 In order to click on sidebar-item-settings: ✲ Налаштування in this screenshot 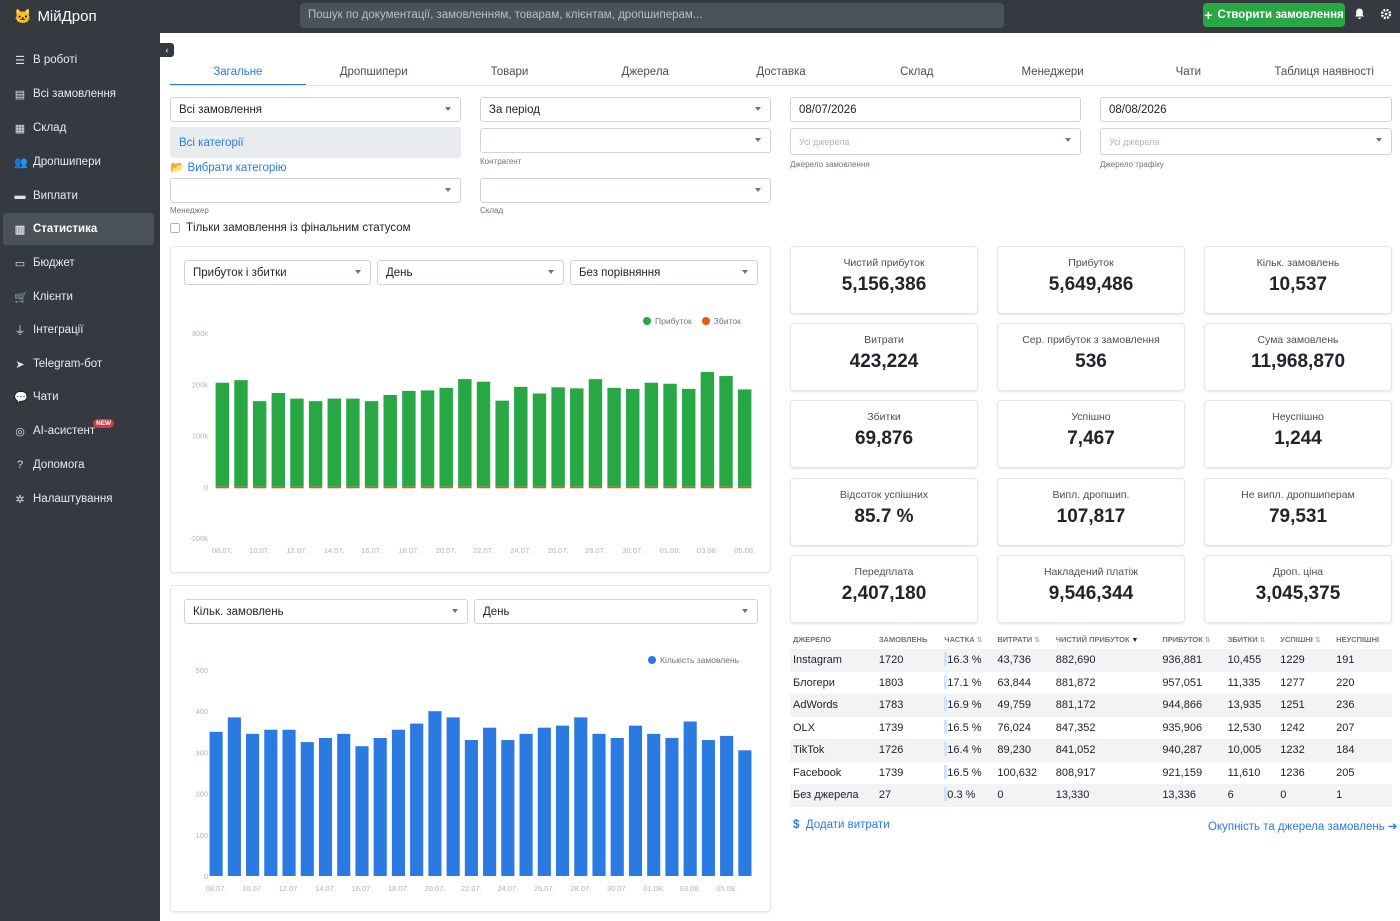, I will do `click(78, 499)`.